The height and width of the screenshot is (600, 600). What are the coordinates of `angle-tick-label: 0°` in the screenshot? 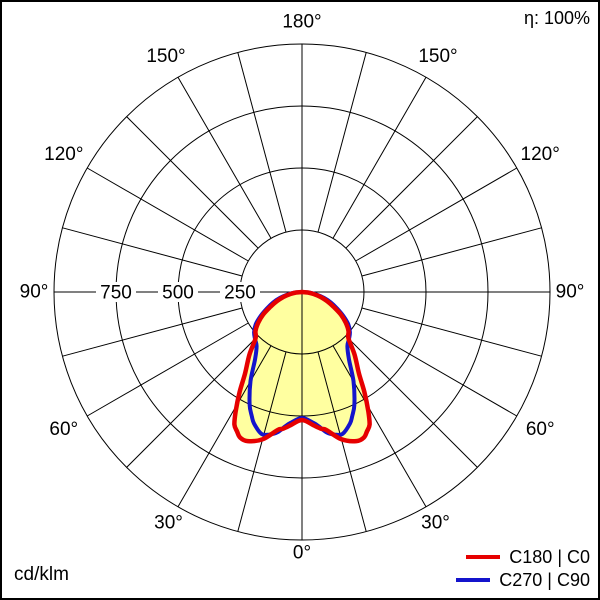 It's located at (302, 553).